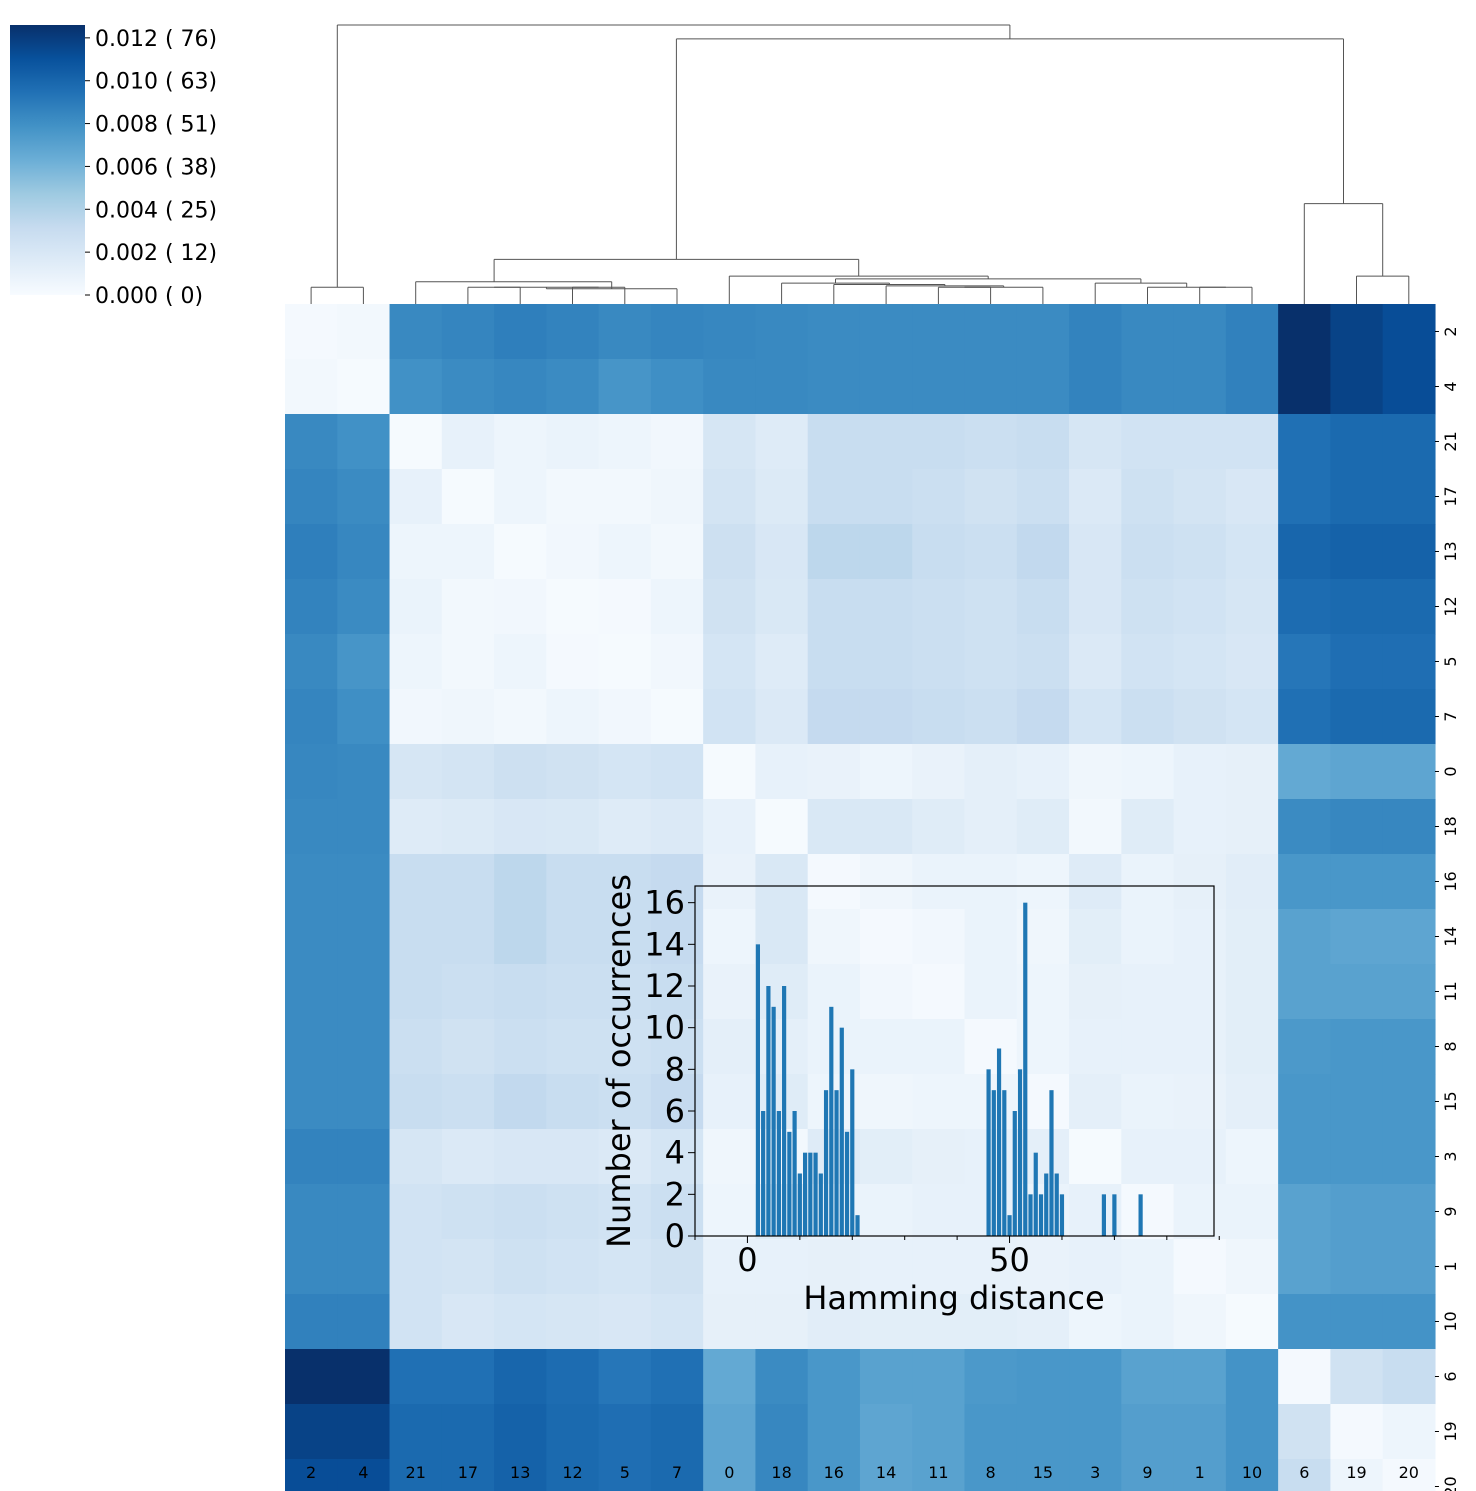 The width and height of the screenshot is (1476, 1491). What do you see at coordinates (1450, 386) in the screenshot?
I see `row-label: 4` at bounding box center [1450, 386].